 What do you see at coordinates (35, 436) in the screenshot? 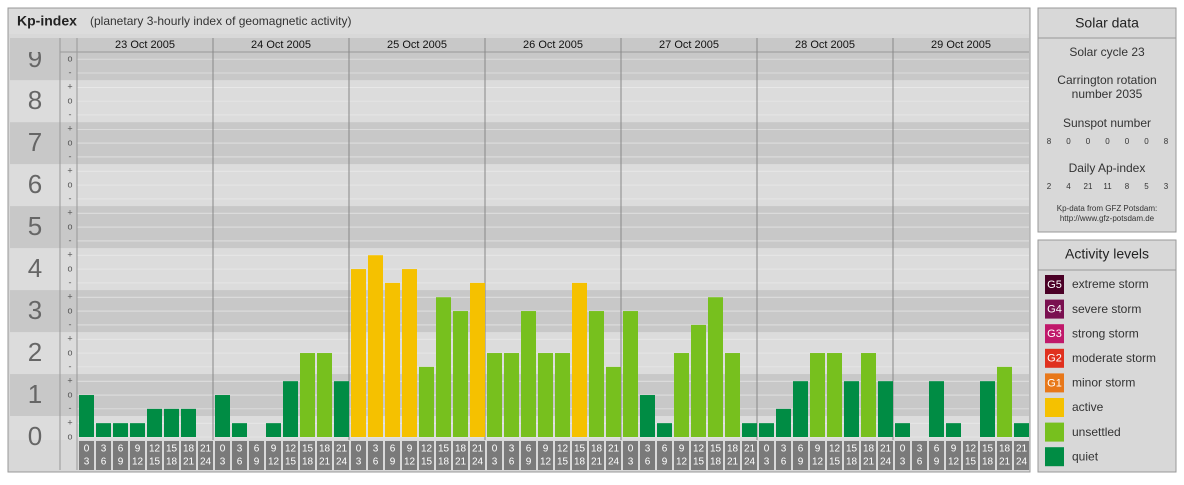
I see `y-tick-label: 0` at bounding box center [35, 436].